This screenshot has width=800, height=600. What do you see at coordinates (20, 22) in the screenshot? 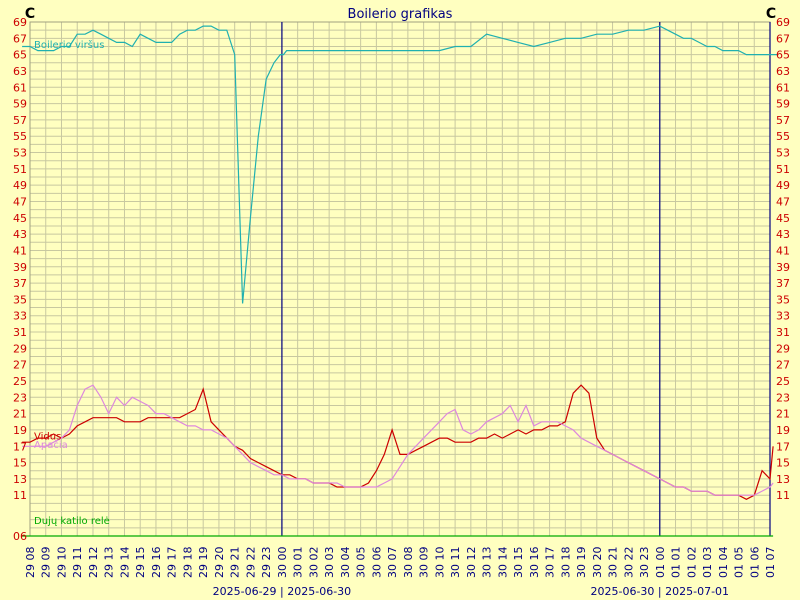
I see `y-tick-left: 69` at bounding box center [20, 22].